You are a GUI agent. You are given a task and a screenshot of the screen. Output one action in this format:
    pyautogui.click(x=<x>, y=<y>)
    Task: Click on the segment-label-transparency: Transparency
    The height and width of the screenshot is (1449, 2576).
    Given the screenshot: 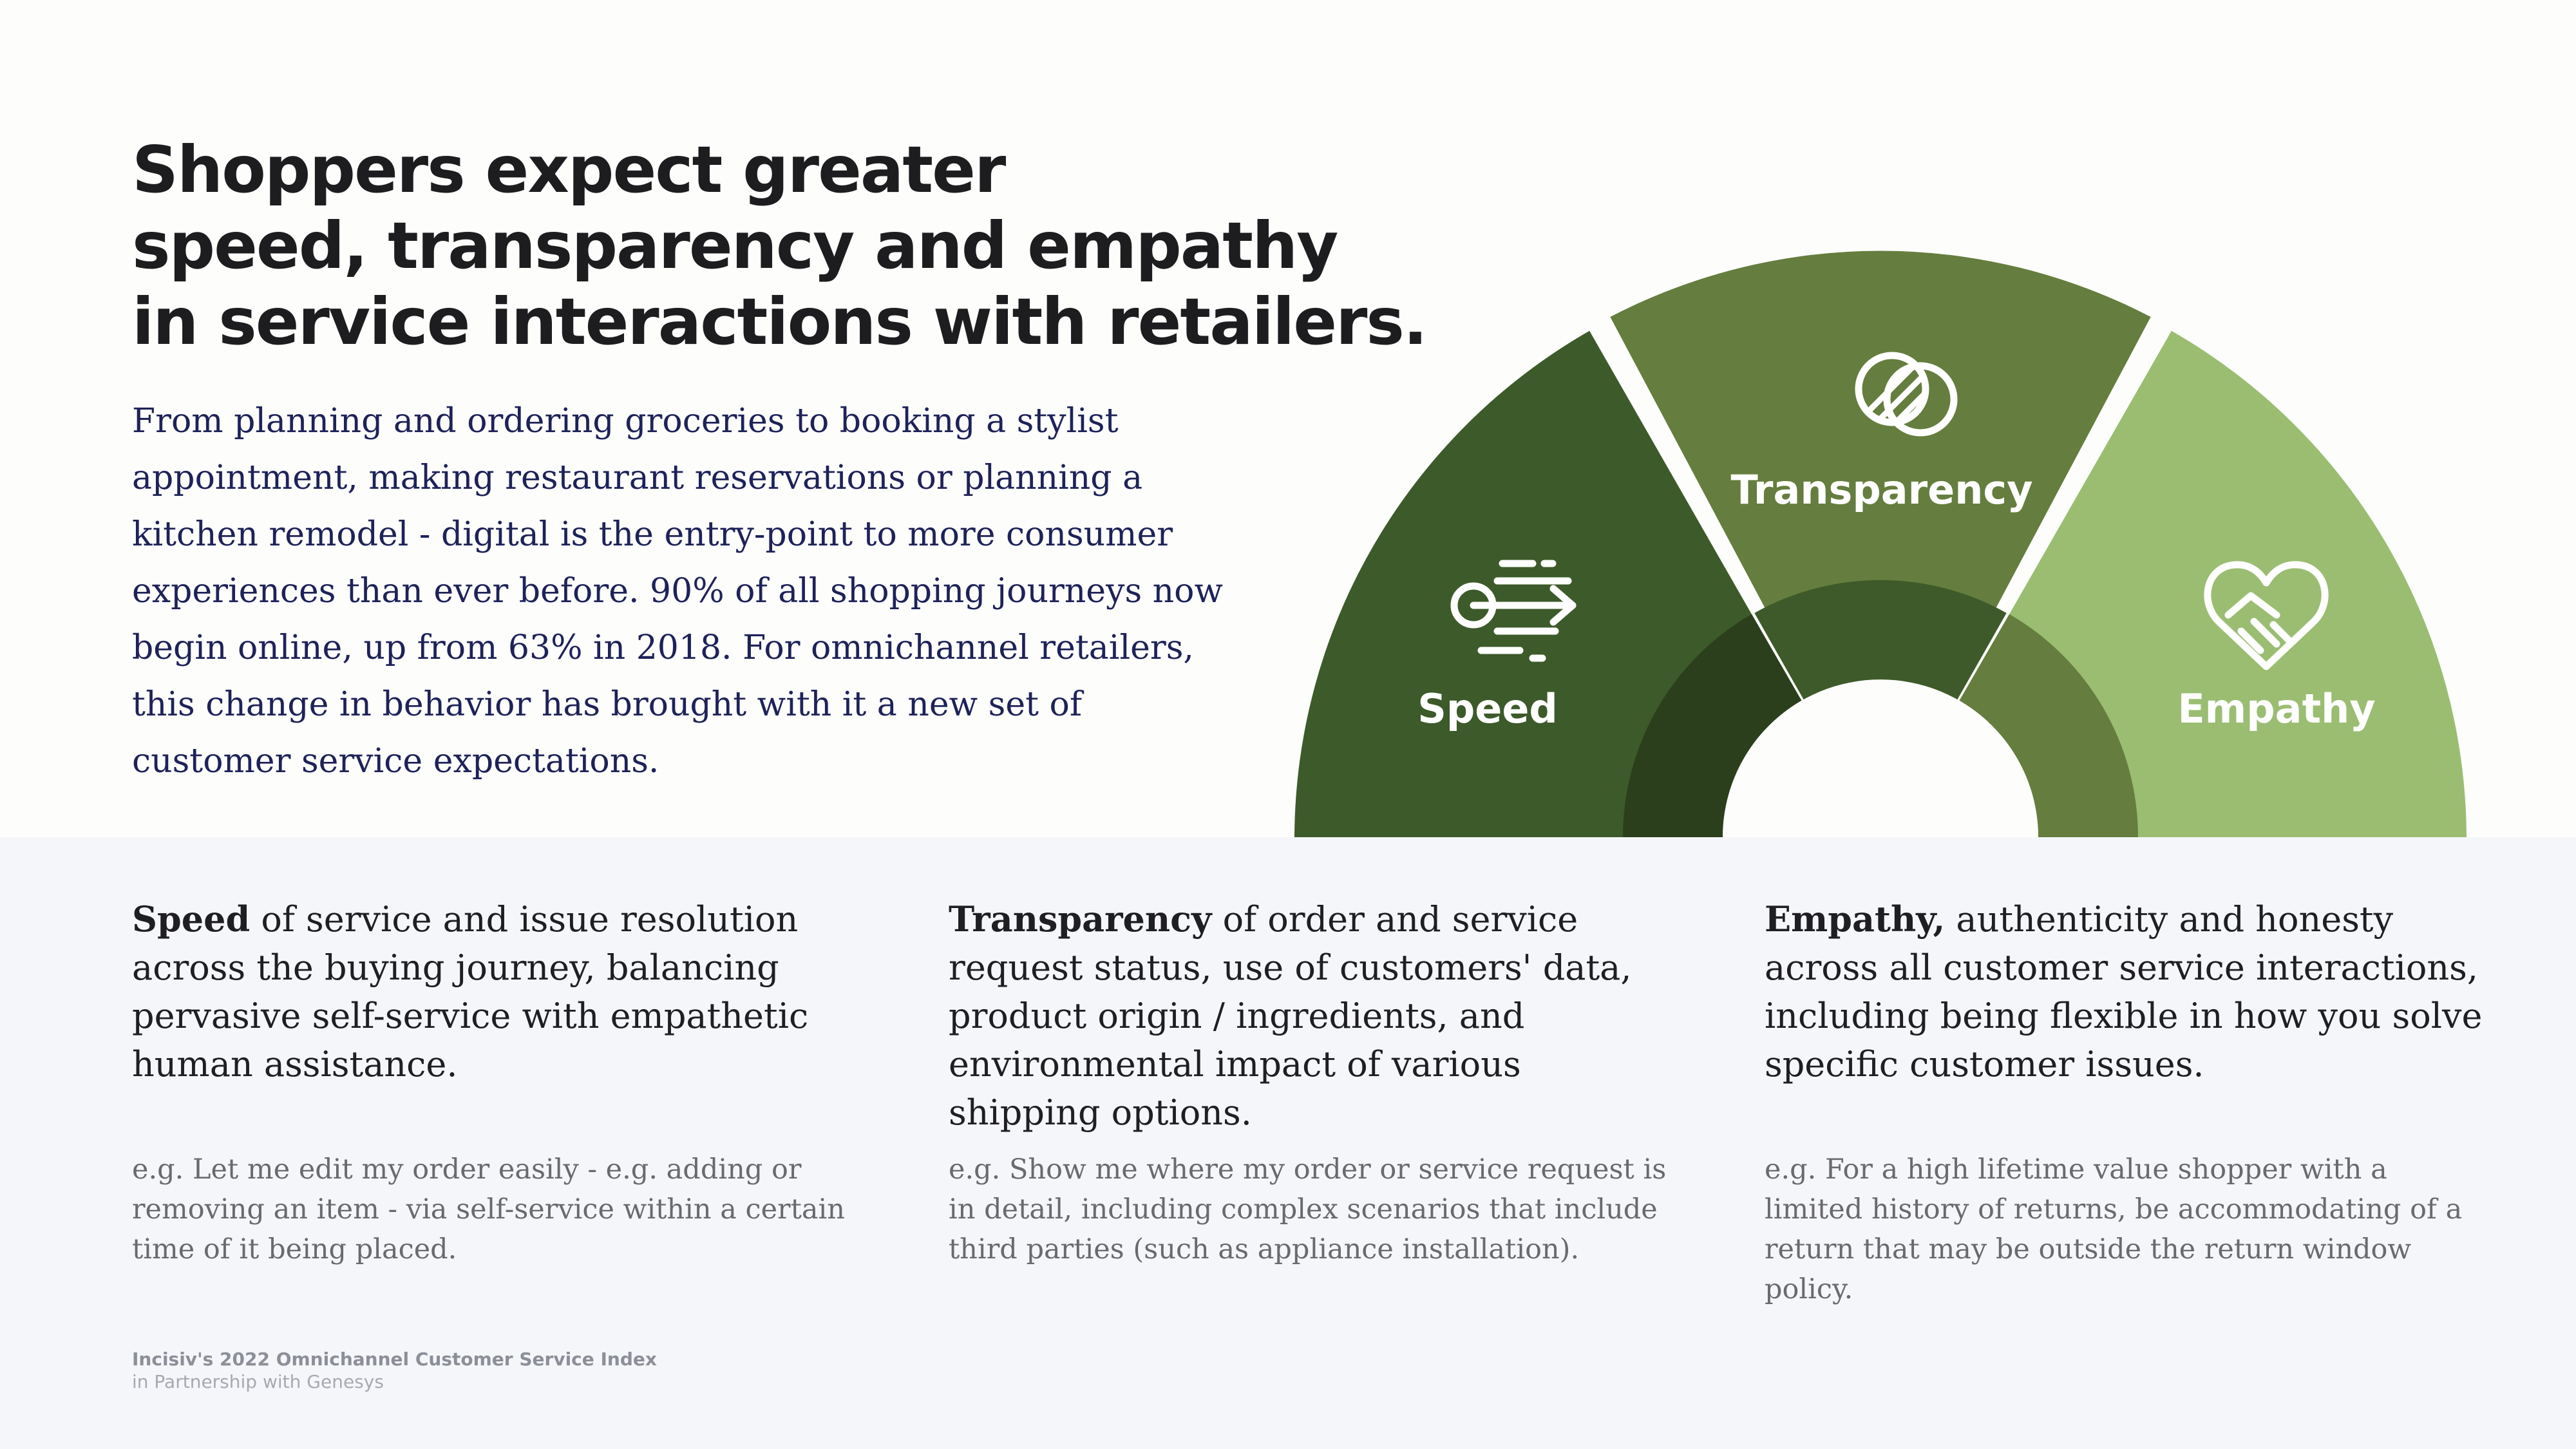 What is the action you would take?
    pyautogui.click(x=1881, y=490)
    